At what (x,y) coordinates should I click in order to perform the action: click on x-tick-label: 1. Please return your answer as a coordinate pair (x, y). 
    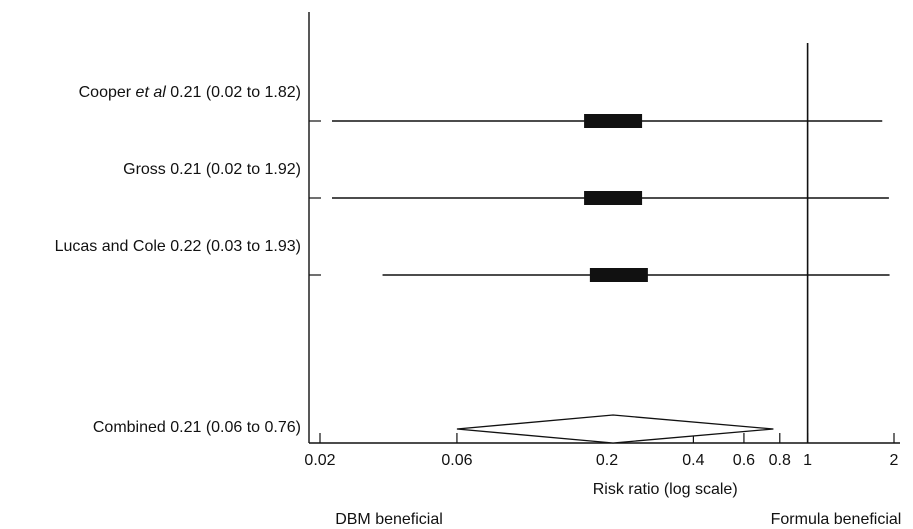
    Looking at the image, I should click on (807, 460).